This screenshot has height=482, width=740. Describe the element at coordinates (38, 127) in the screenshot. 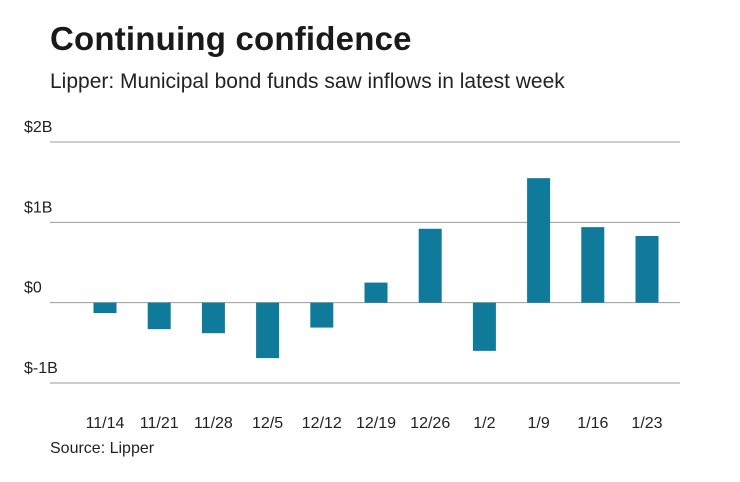

I see `y-tick-label: $2B` at that location.